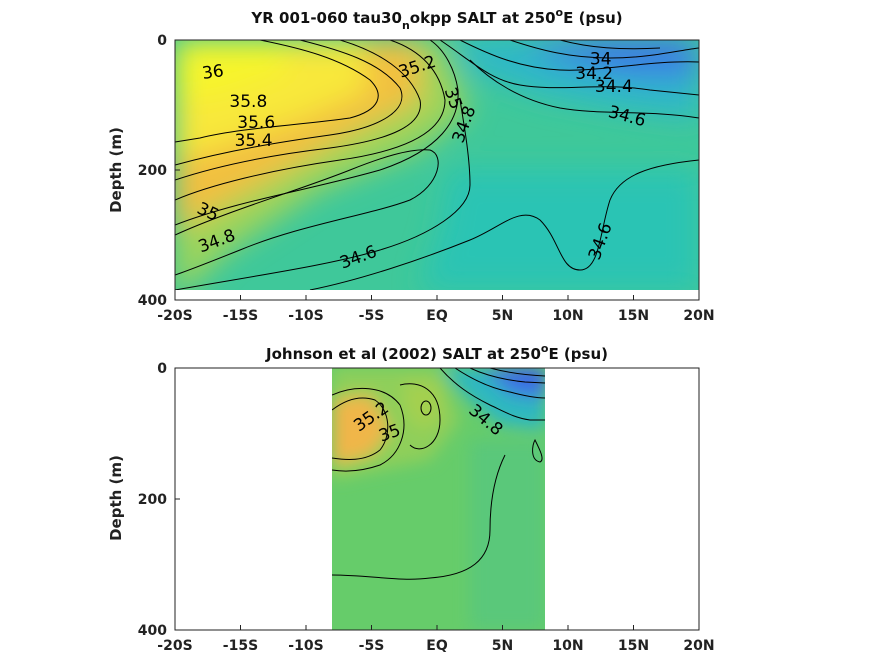 This screenshot has width=875, height=656. I want to click on top-y-tick-label: 400, so click(152, 301).